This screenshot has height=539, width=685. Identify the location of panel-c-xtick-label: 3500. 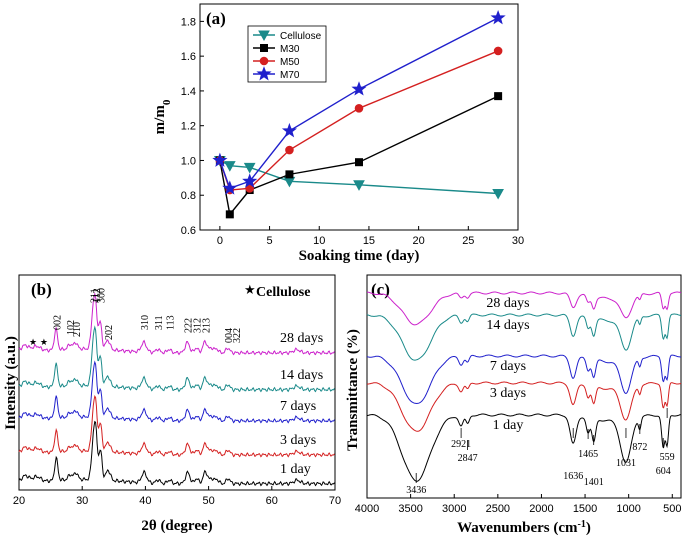
(410, 509).